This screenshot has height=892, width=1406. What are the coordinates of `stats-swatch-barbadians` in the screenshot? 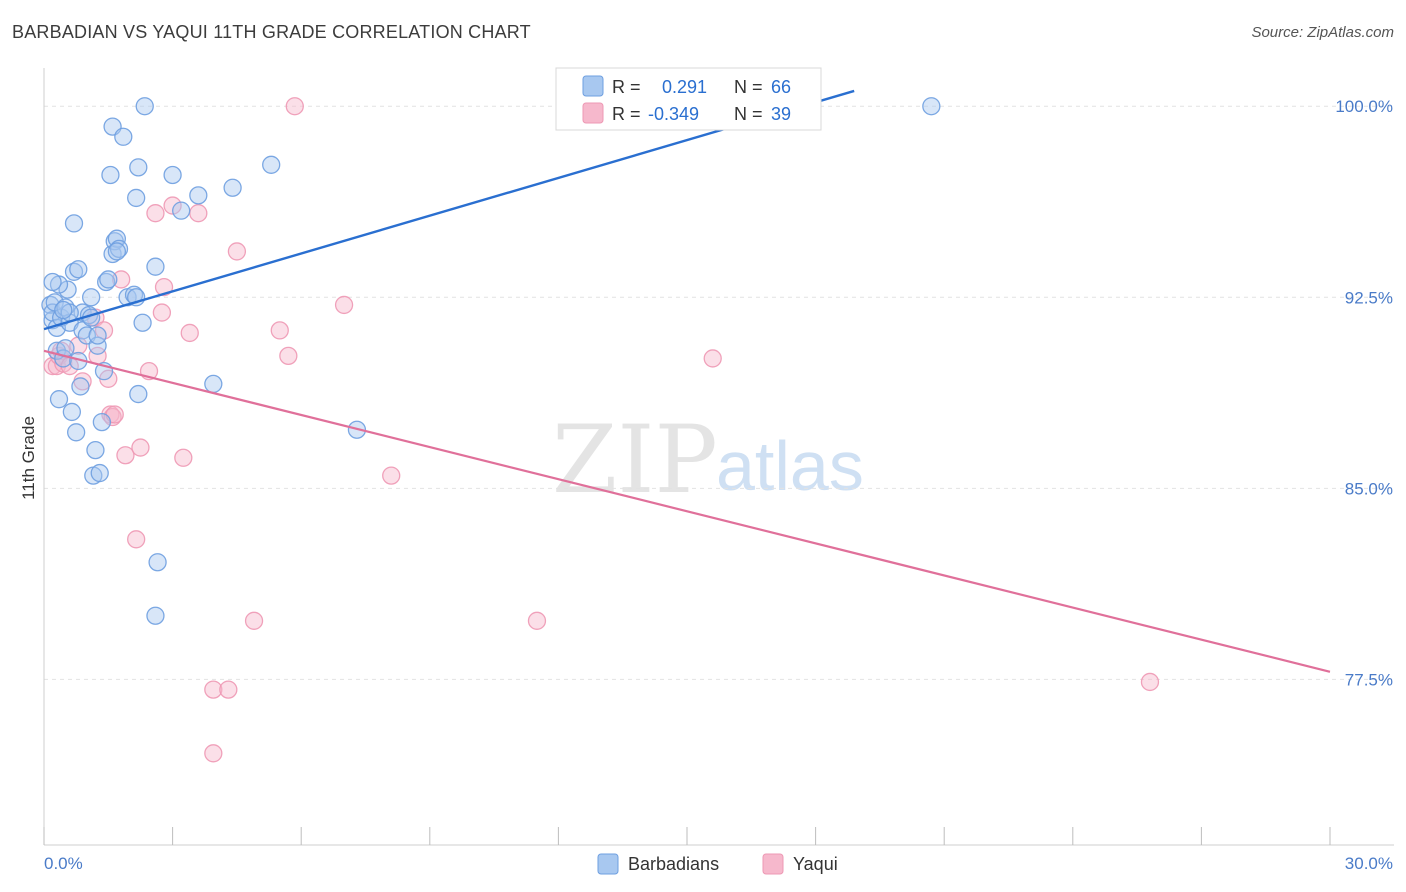 It's located at (593, 86).